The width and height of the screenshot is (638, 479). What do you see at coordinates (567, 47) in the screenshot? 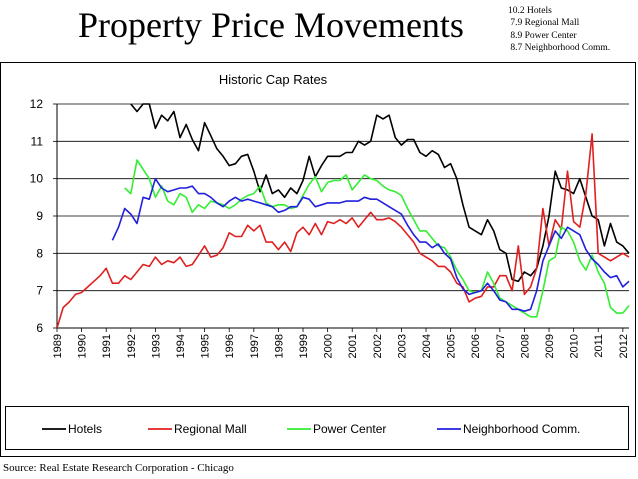
I see `latest-label: Neighborhood Comm.` at bounding box center [567, 47].